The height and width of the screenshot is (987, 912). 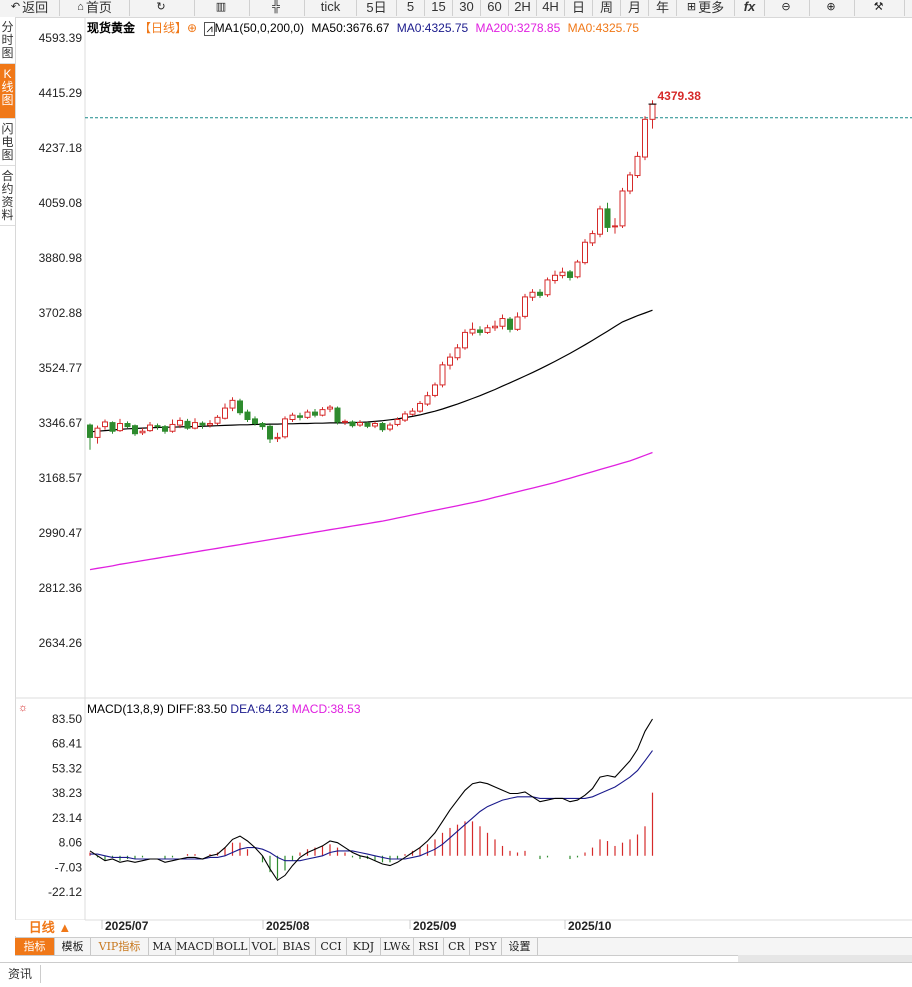 I want to click on settings-circle-icon: ⊕, so click(x=192, y=28).